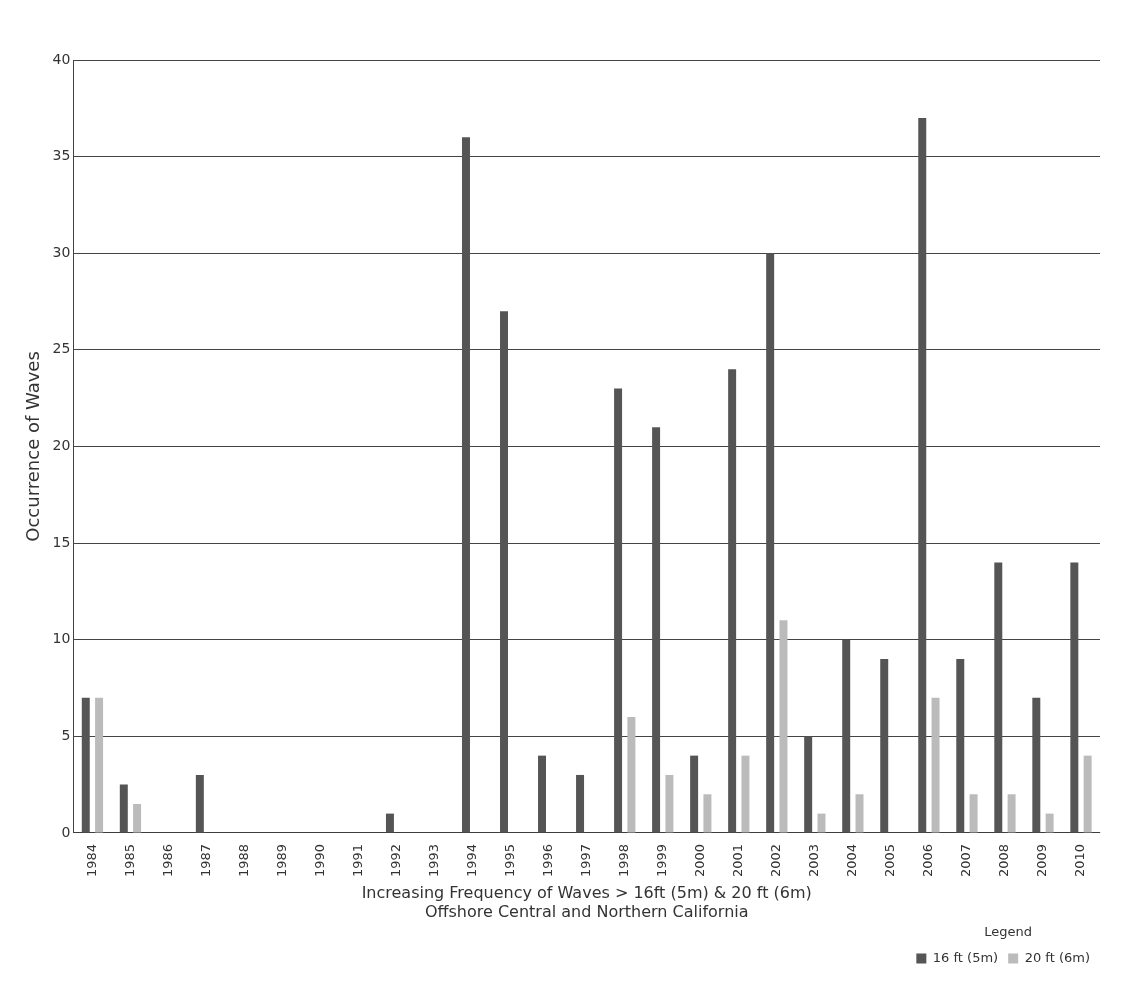 This screenshot has height=985, width=1130. Describe the element at coordinates (1004, 860) in the screenshot. I see `x-tick-label: 2008` at that location.